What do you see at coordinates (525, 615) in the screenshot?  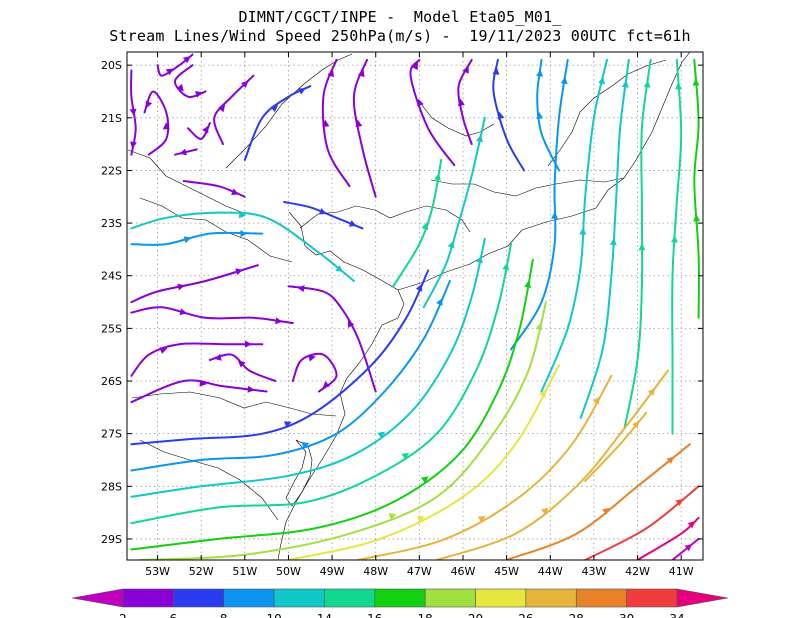 I see `colorbar-label: 26` at bounding box center [525, 615].